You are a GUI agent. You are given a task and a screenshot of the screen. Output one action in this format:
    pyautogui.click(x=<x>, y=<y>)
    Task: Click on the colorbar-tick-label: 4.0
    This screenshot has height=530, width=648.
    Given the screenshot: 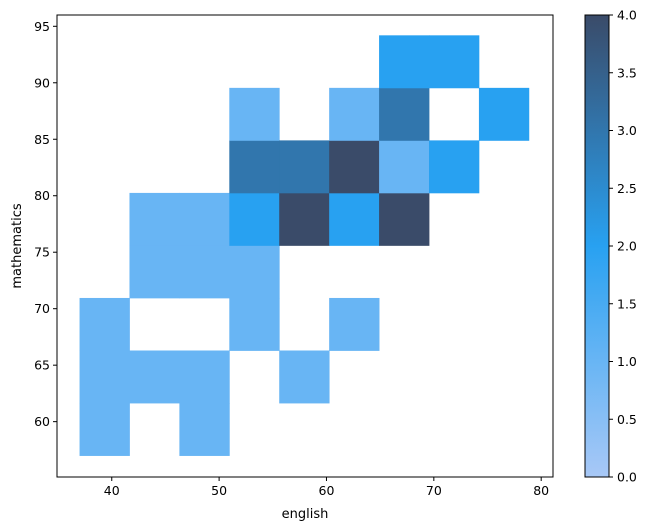 What is the action you would take?
    pyautogui.click(x=627, y=15)
    